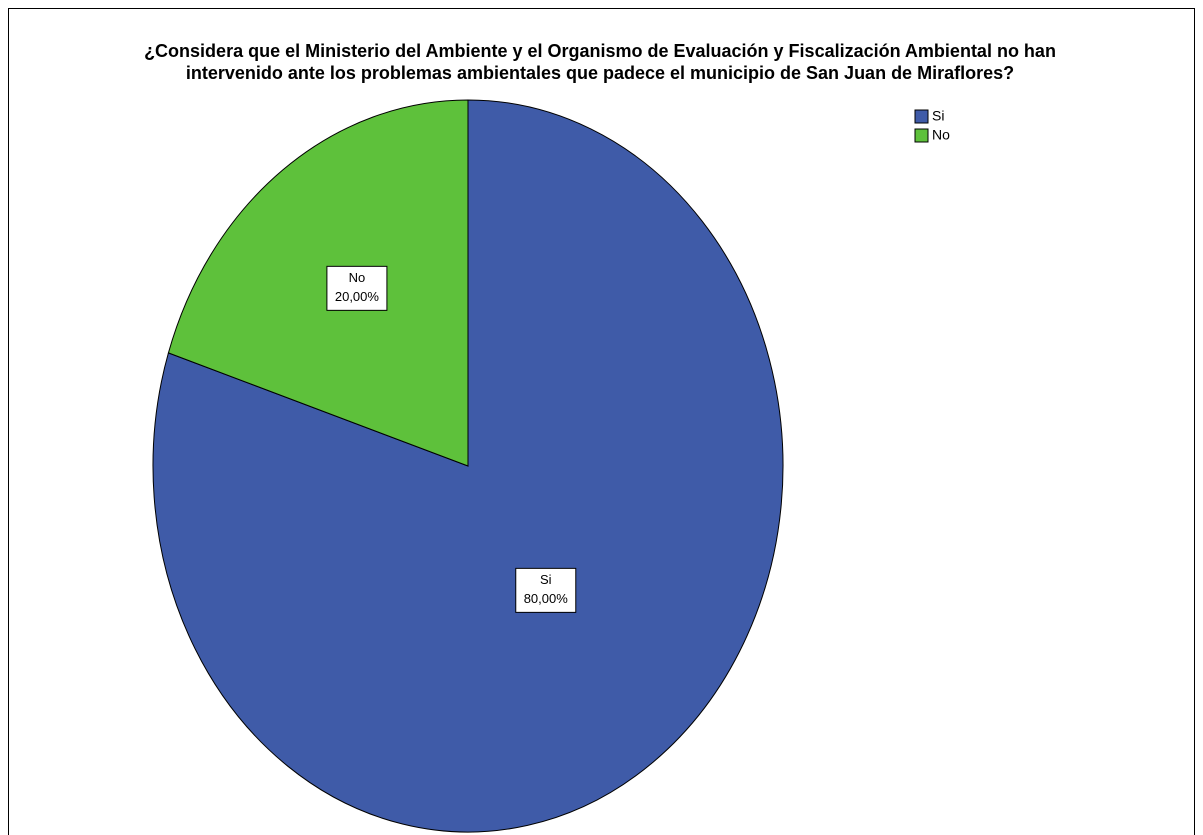 The height and width of the screenshot is (835, 1203). What do you see at coordinates (357, 296) in the screenshot?
I see `data-label: 20,00%` at bounding box center [357, 296].